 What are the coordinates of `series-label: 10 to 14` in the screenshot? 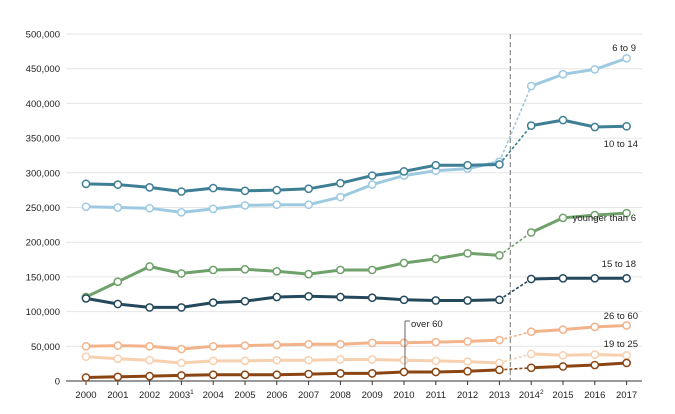 It's located at (621, 144).